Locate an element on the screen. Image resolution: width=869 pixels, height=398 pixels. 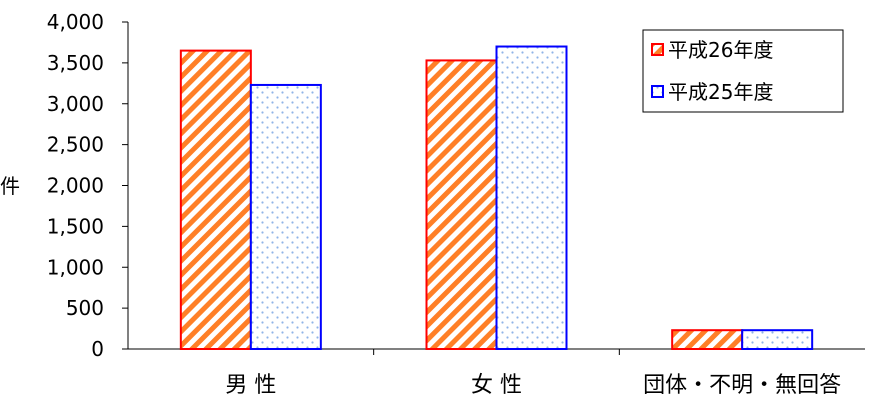
y-tick-label: 3,000 is located at coordinates (75, 104).